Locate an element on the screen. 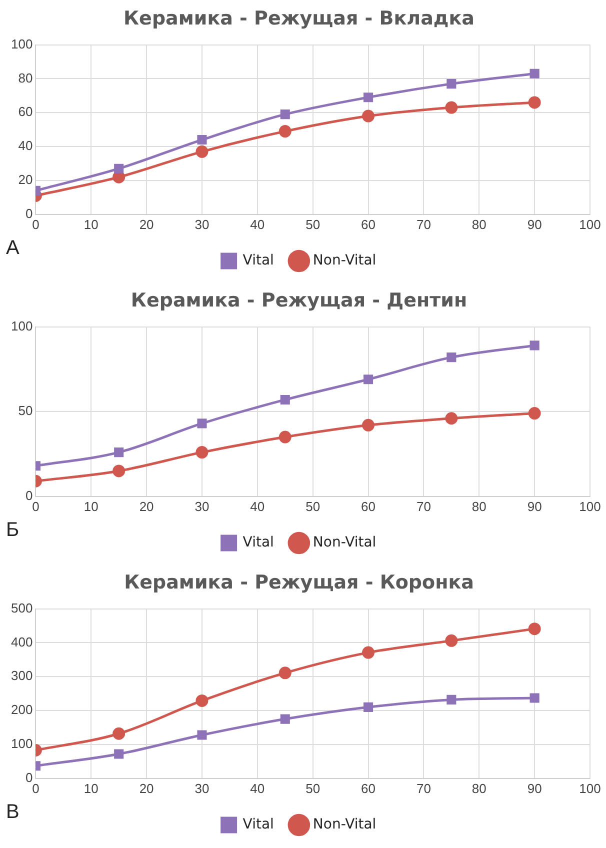 The width and height of the screenshot is (606, 848). y-tick-label: 50 is located at coordinates (25, 410).